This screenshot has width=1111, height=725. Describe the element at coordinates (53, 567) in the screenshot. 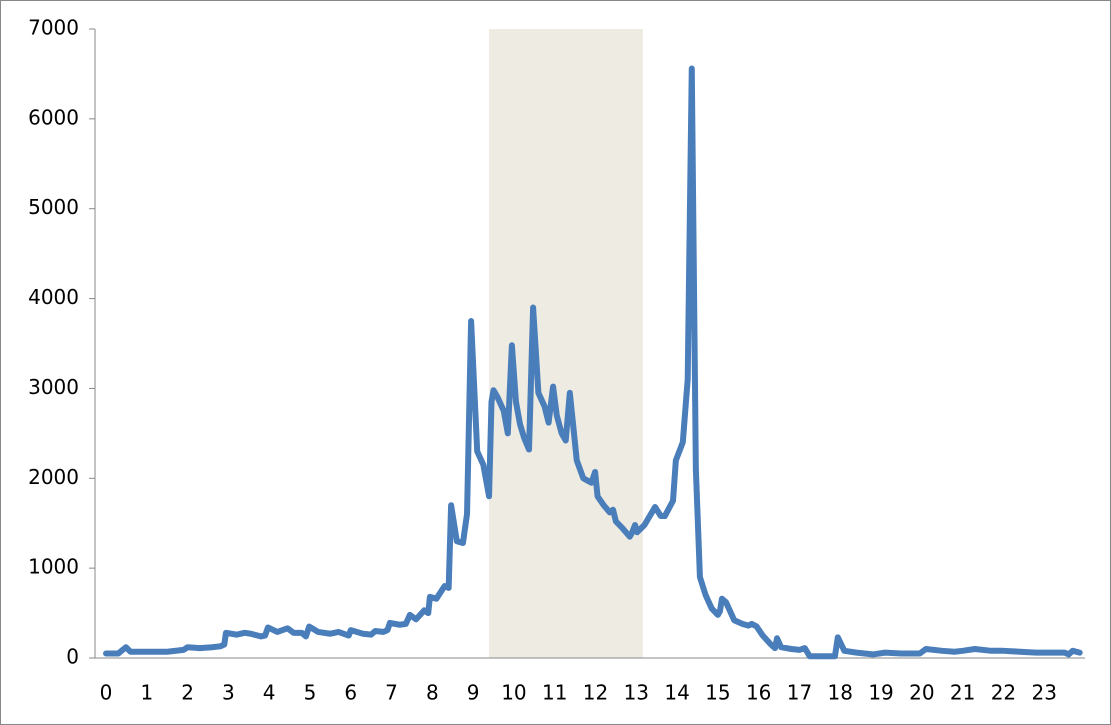

I see `y-tick-label: 1000` at that location.